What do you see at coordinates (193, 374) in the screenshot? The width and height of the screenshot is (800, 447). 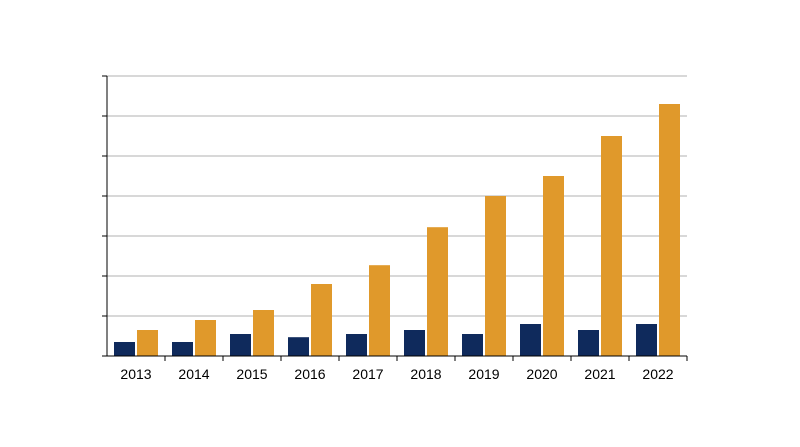 I see `x-tick-label: 2014` at bounding box center [193, 374].